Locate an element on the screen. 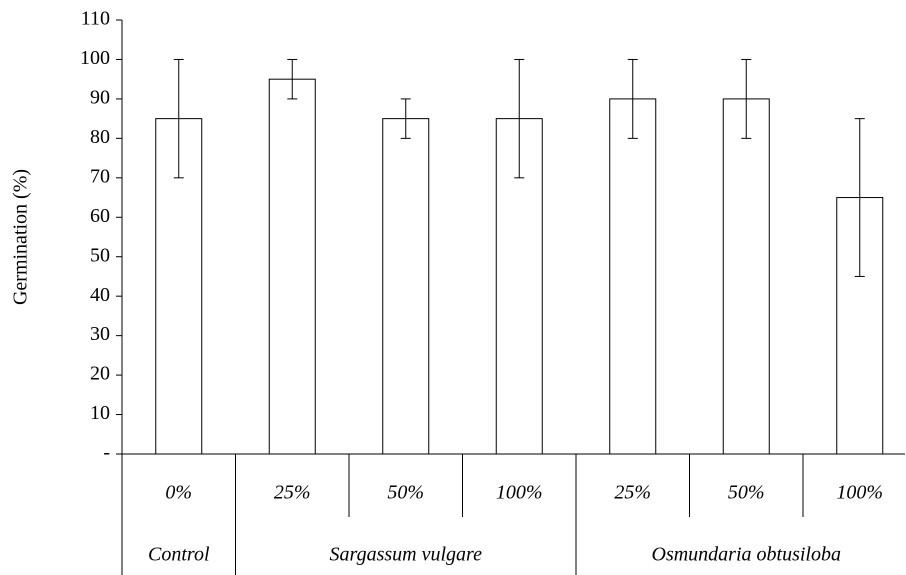 This screenshot has width=906, height=575. group-label: Osmundaria obtusiloba is located at coordinates (746, 555).